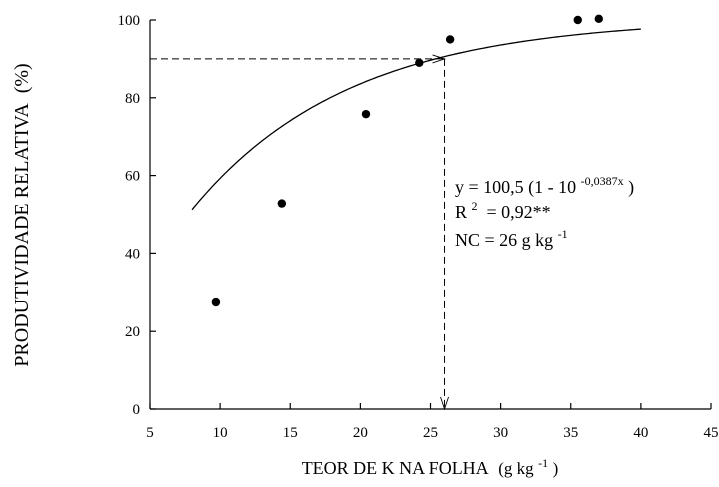  I want to click on equation-exponent: -0,0387x, so click(602, 181).